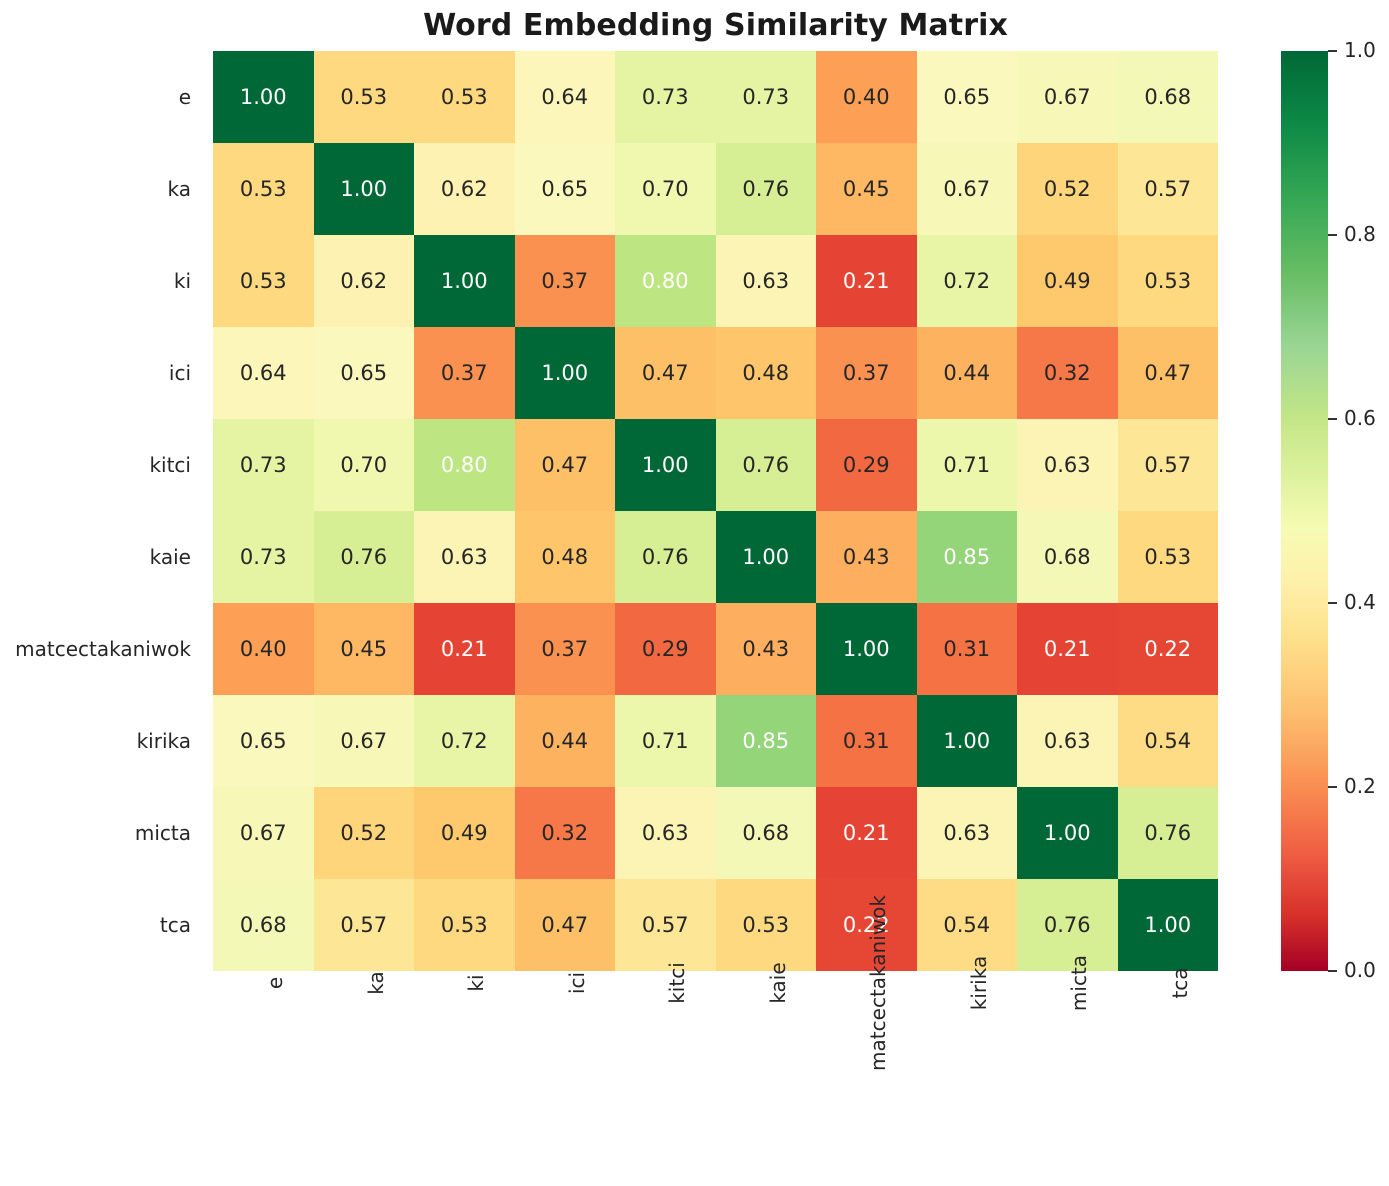 The height and width of the screenshot is (1186, 1389). I want to click on y-tick-label: ka, so click(179, 189).